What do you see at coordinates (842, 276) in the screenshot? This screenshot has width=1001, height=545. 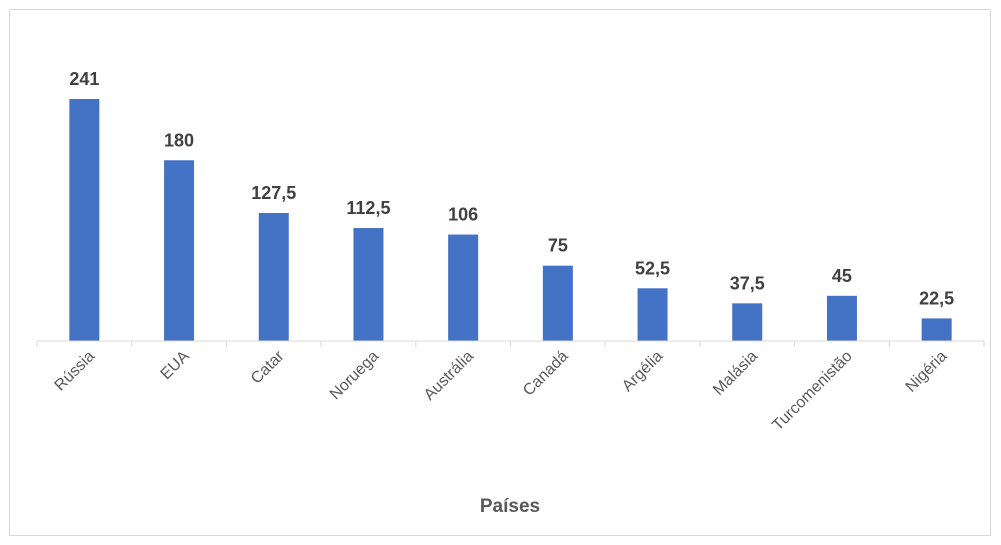 I see `data-label: 45` at bounding box center [842, 276].